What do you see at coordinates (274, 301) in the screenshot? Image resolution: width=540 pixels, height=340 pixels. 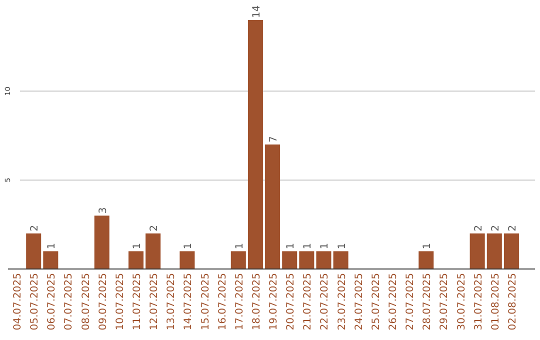 I see `x-tick-label: 19.07.2025` at bounding box center [274, 301].